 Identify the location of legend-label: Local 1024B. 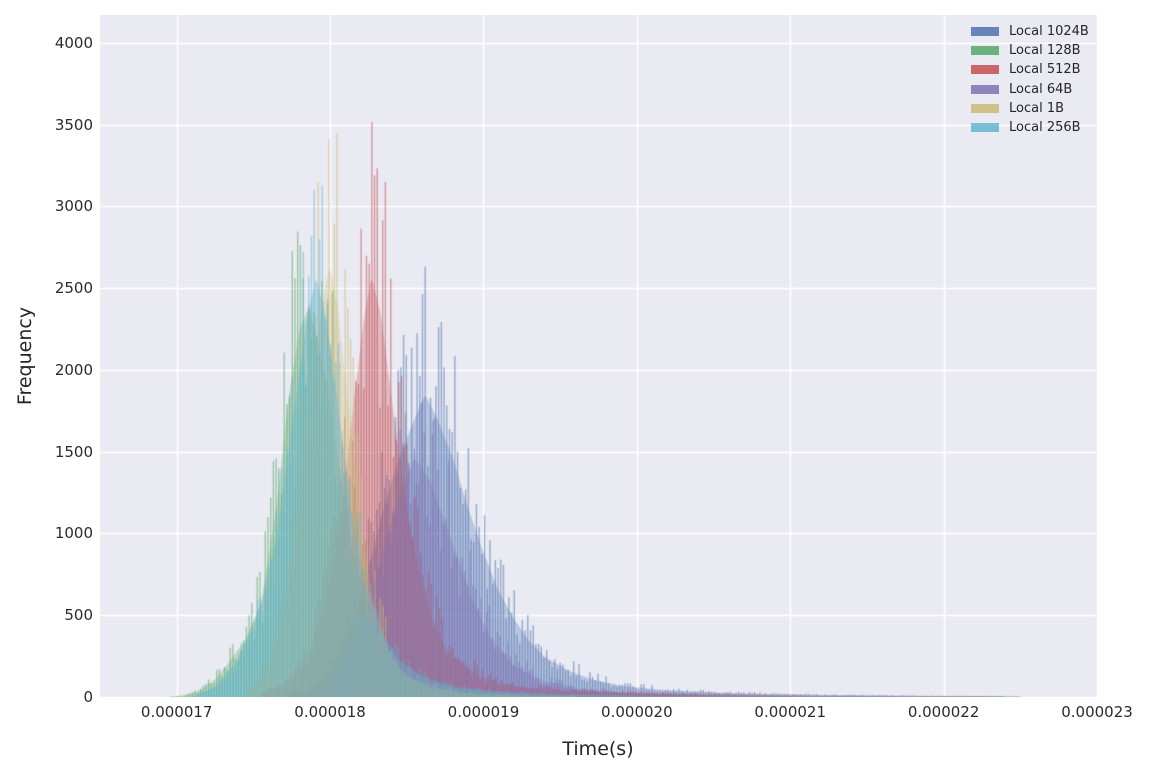
(1049, 32).